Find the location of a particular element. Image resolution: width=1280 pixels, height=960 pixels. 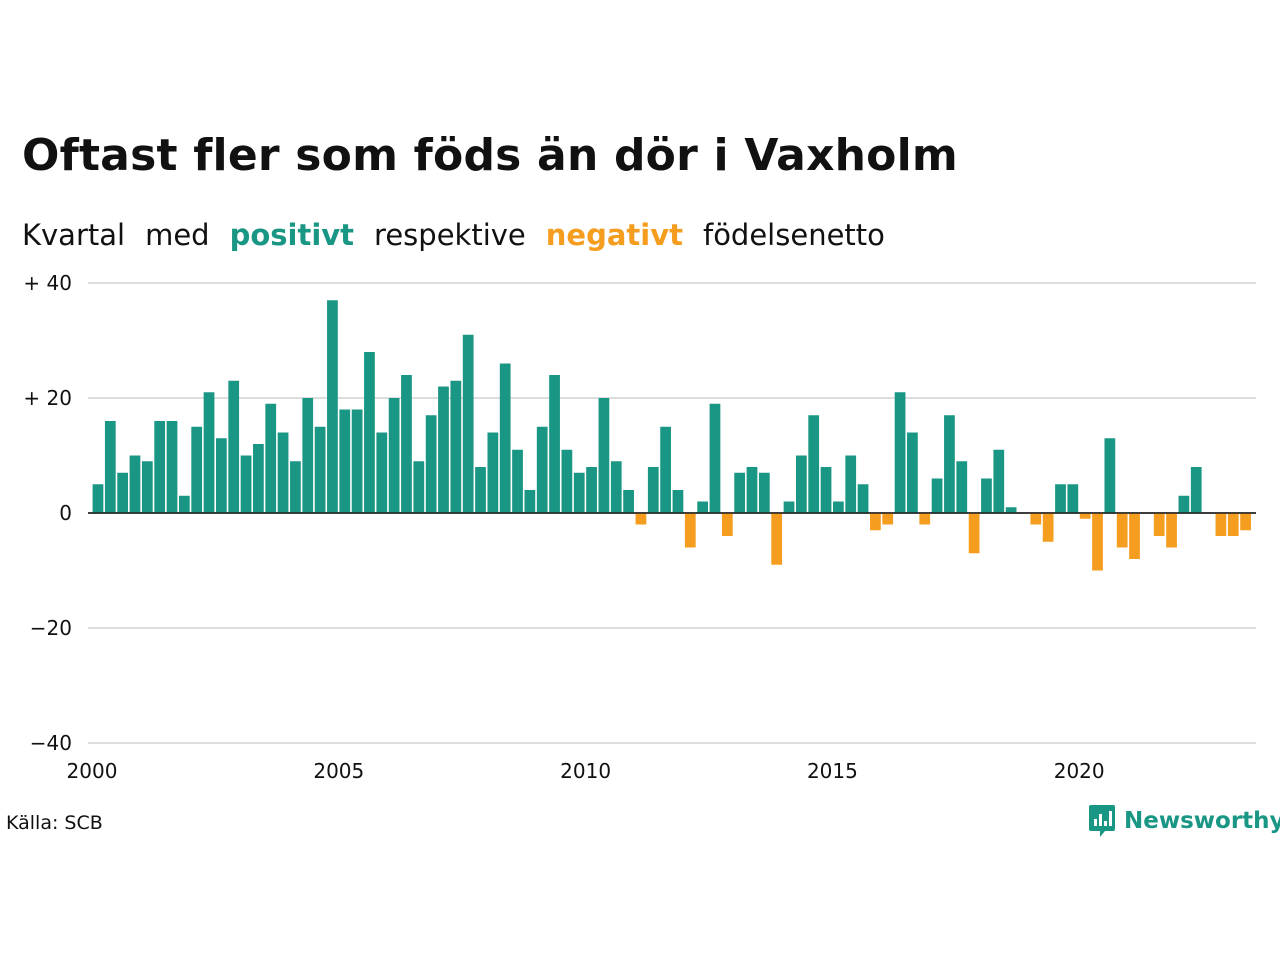

x-tick-label: 2015 is located at coordinates (832, 771).